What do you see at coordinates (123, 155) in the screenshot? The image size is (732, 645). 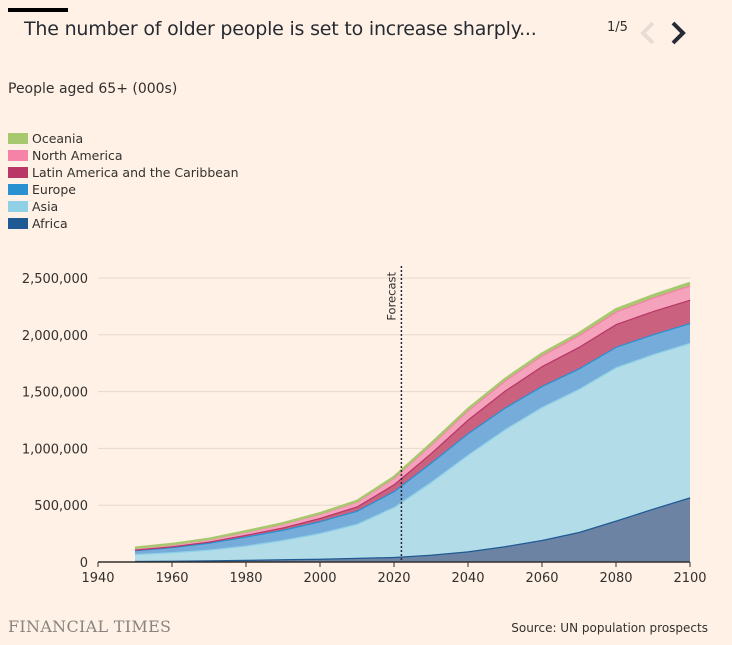 I see `legend-item: North America` at bounding box center [123, 155].